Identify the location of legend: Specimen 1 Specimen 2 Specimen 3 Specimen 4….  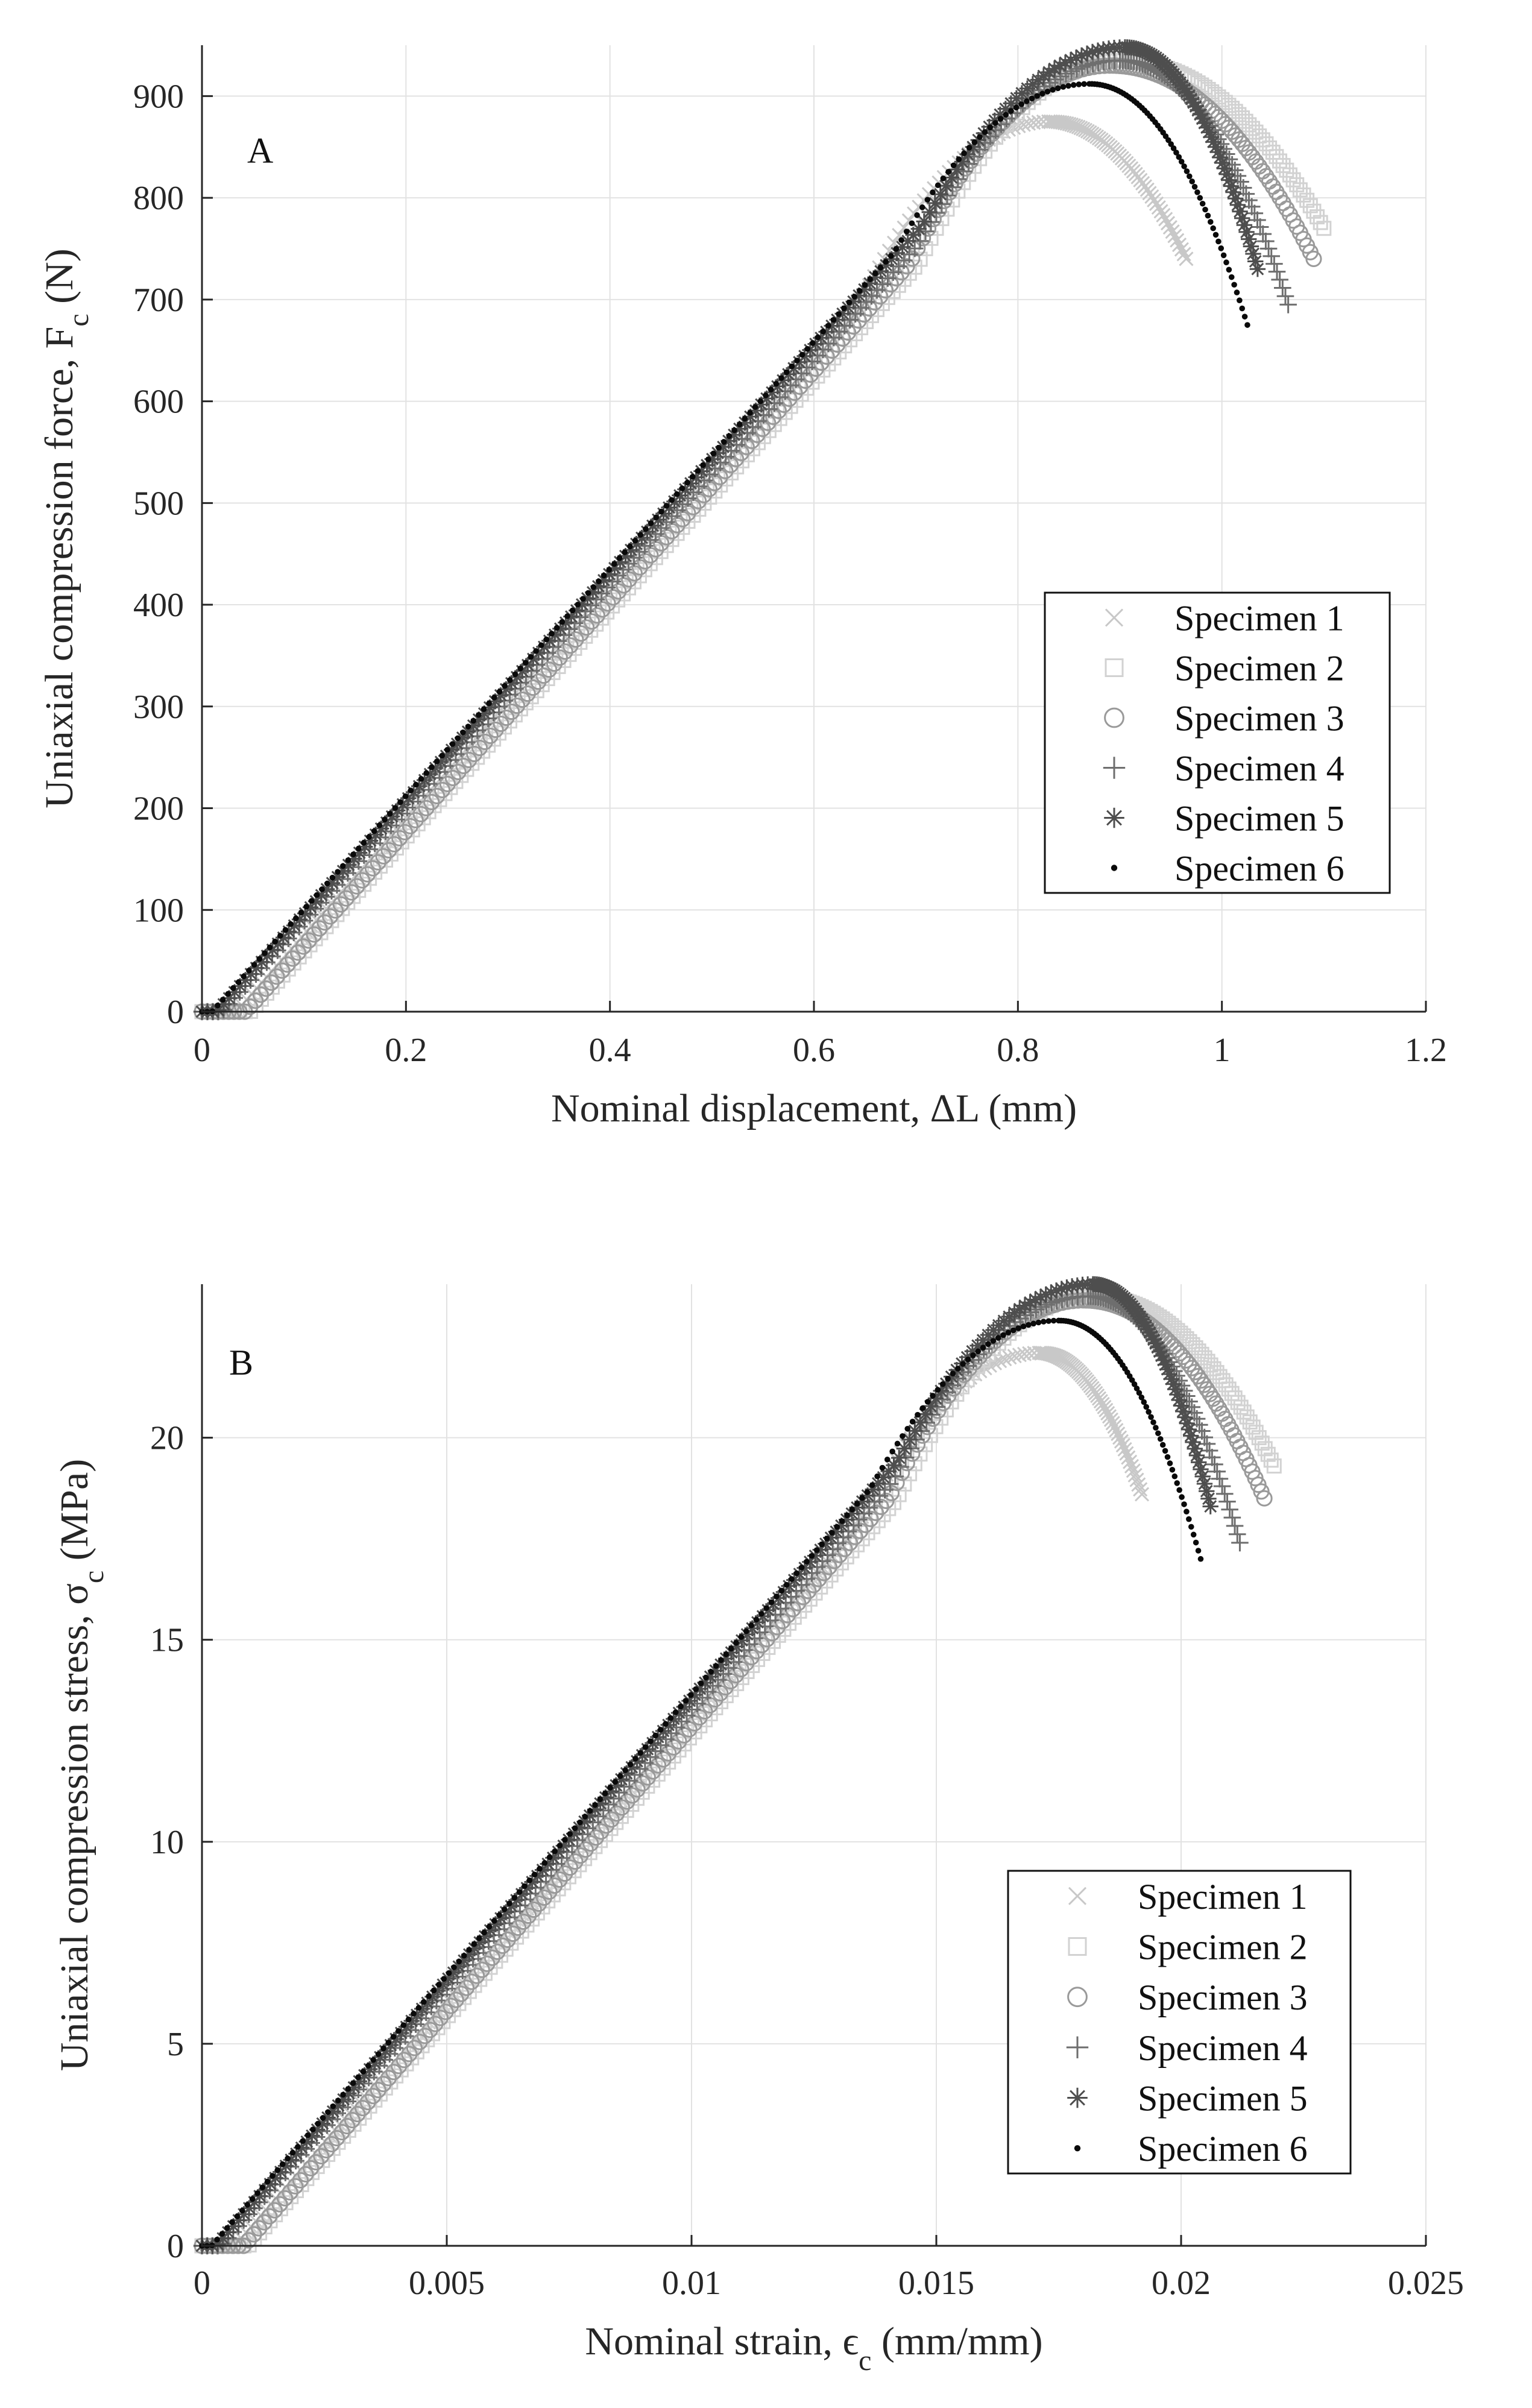
(1180, 2022).